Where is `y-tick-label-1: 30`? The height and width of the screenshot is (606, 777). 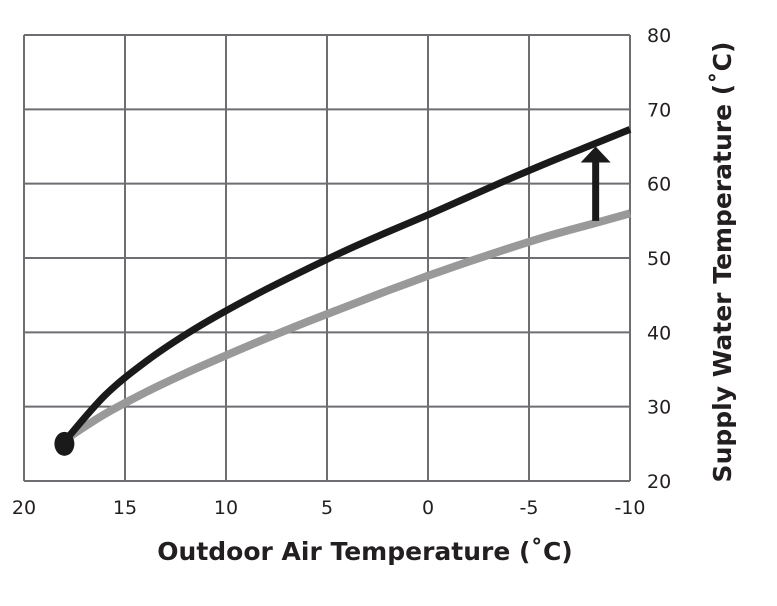 y-tick-label-1: 30 is located at coordinates (659, 408).